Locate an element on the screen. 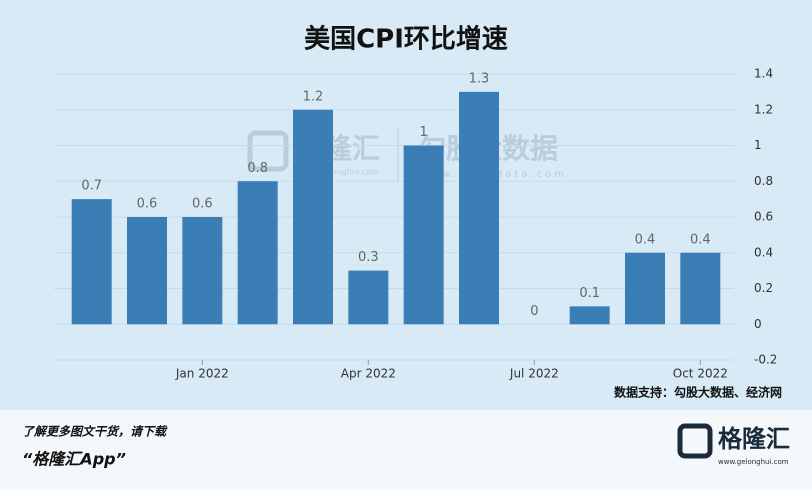 This screenshot has width=812, height=490. y-tick-label: 1.4 is located at coordinates (763, 74).